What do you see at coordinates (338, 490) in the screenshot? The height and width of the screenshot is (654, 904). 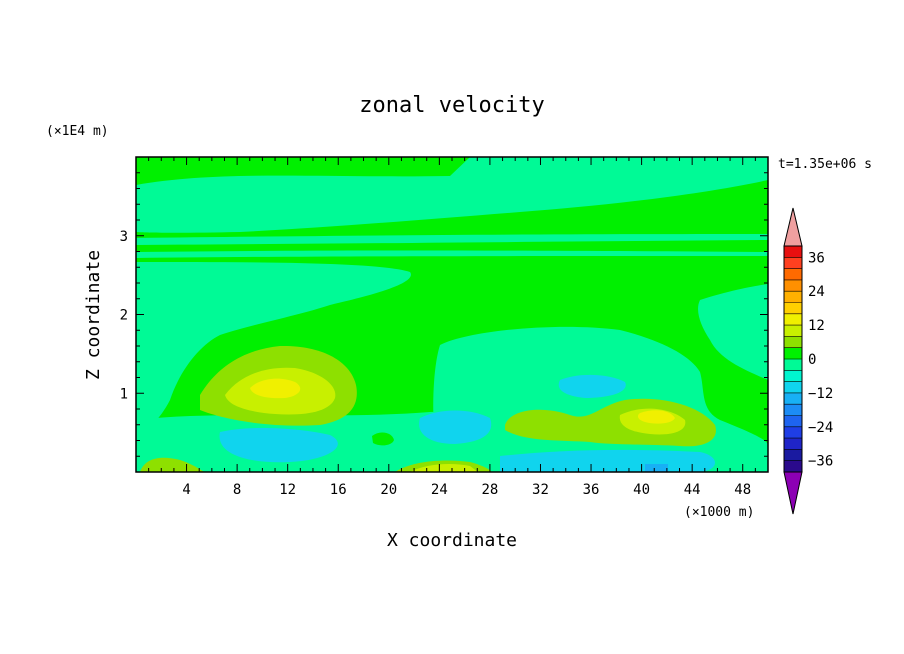 I see `x-tick-label: 16` at bounding box center [338, 490].